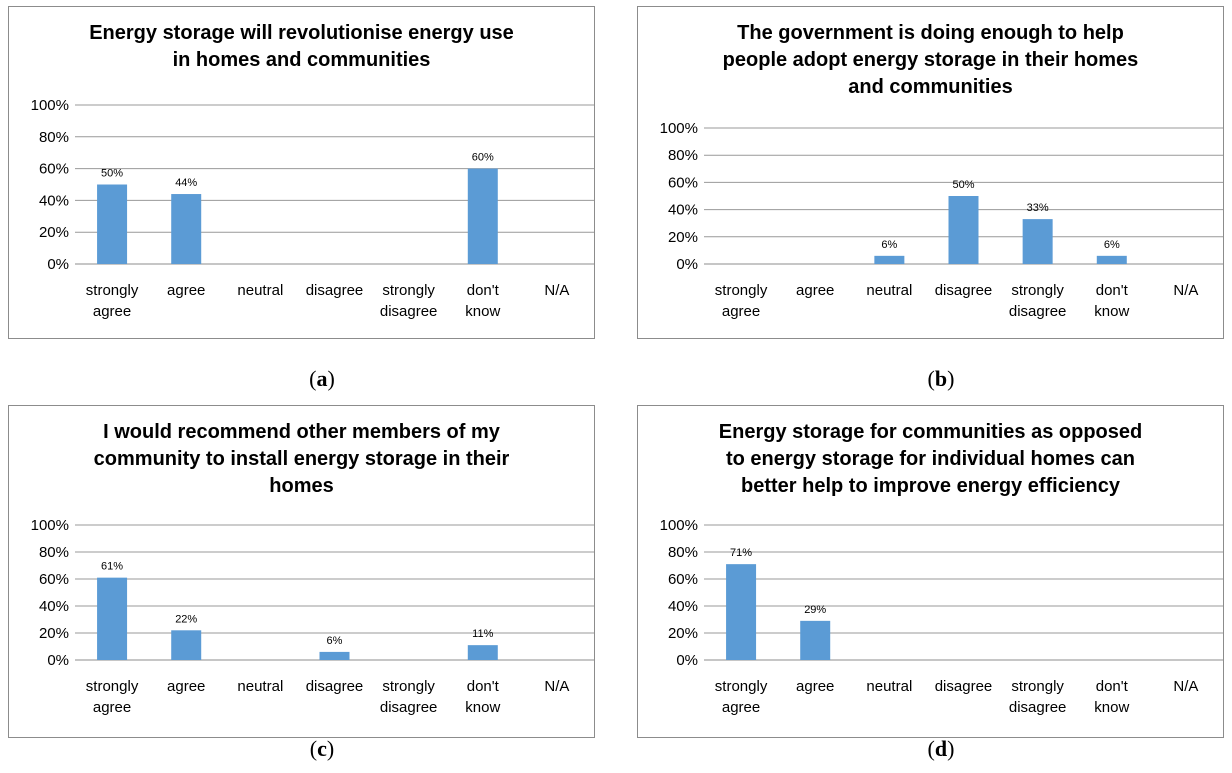 The height and width of the screenshot is (773, 1232). I want to click on caption-b: (b), so click(941, 378).